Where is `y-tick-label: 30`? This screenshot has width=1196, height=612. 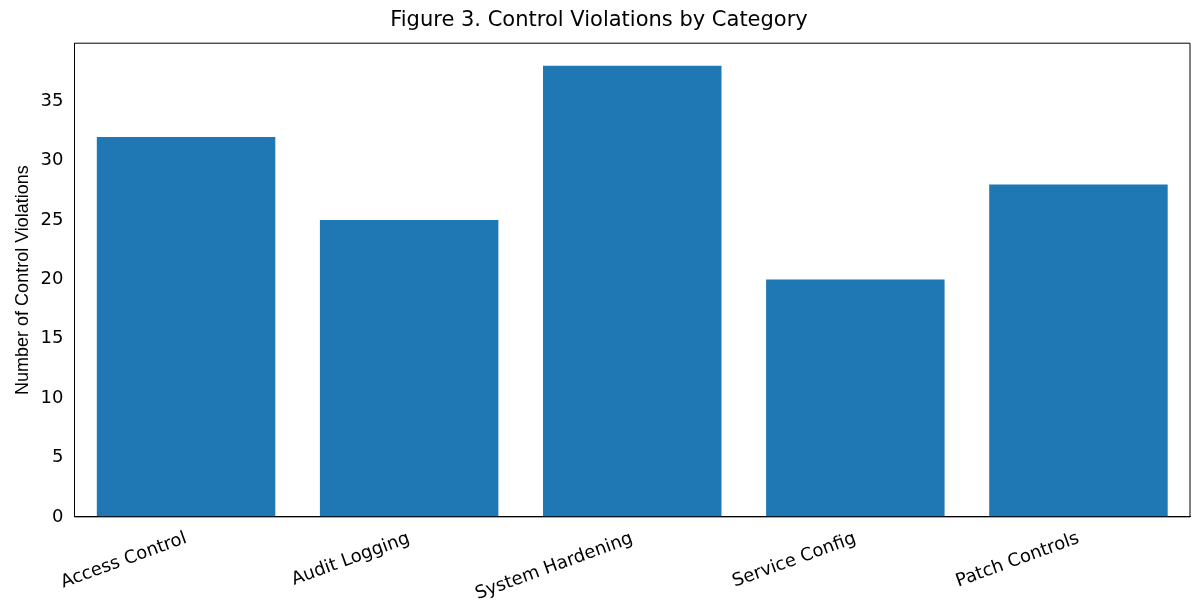 y-tick-label: 30 is located at coordinates (52, 159).